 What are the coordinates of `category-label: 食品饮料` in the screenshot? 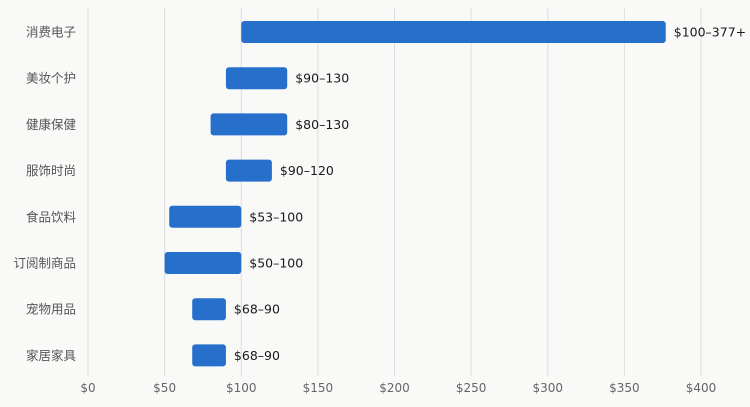 It's located at (51, 216).